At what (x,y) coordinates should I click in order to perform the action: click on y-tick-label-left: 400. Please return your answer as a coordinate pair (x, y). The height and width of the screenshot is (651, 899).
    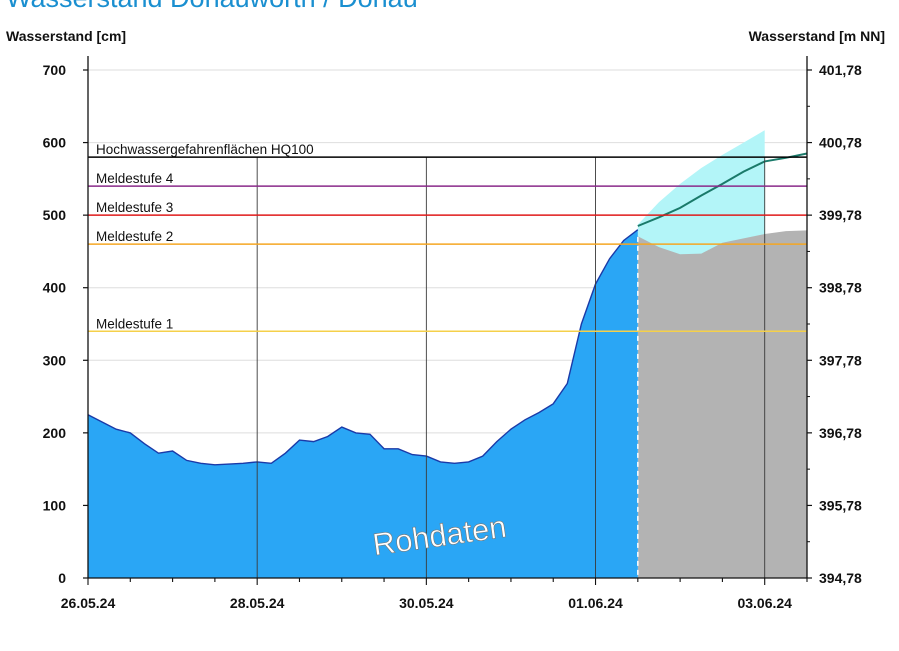
    Looking at the image, I should click on (55, 288).